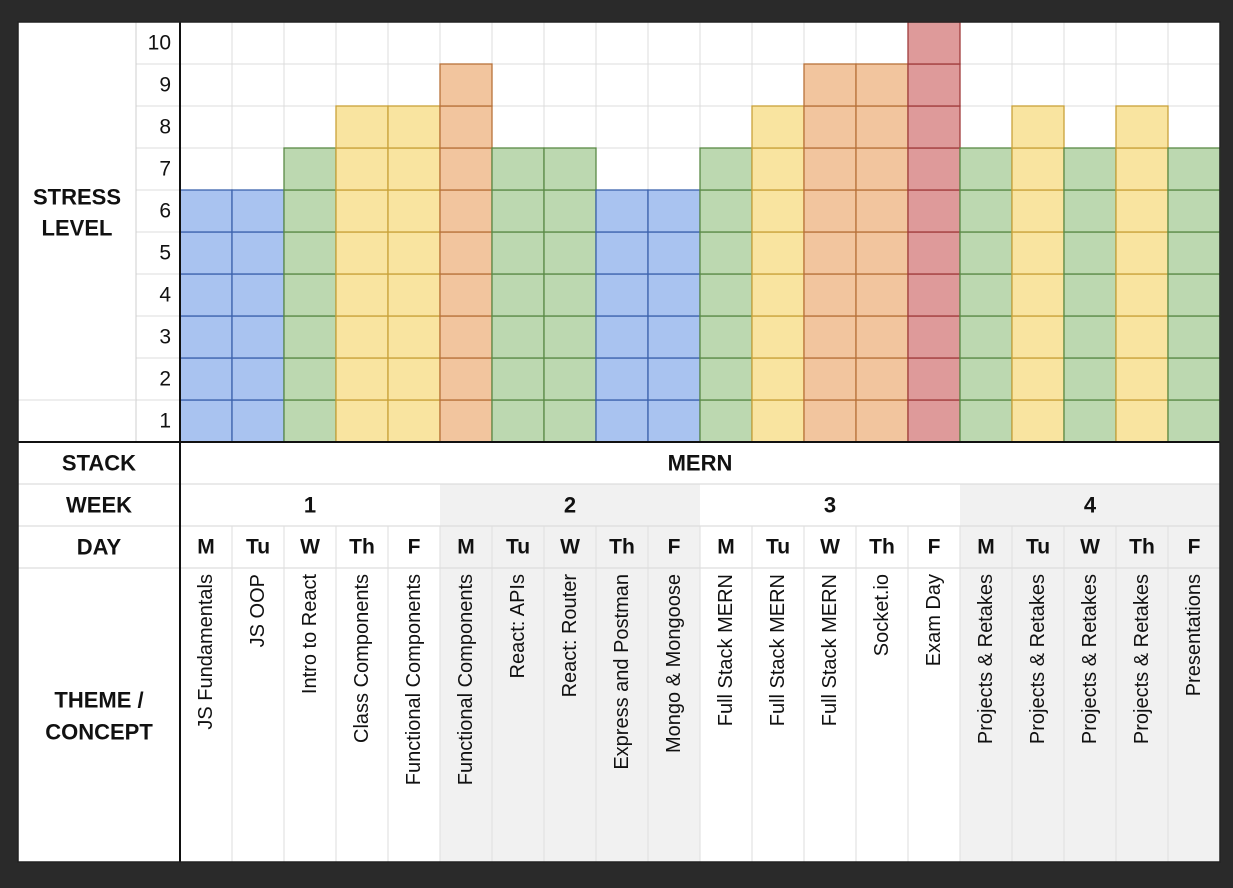 The width and height of the screenshot is (1233, 888). Describe the element at coordinates (518, 547) in the screenshot. I see `day-label: Tu` at that location.